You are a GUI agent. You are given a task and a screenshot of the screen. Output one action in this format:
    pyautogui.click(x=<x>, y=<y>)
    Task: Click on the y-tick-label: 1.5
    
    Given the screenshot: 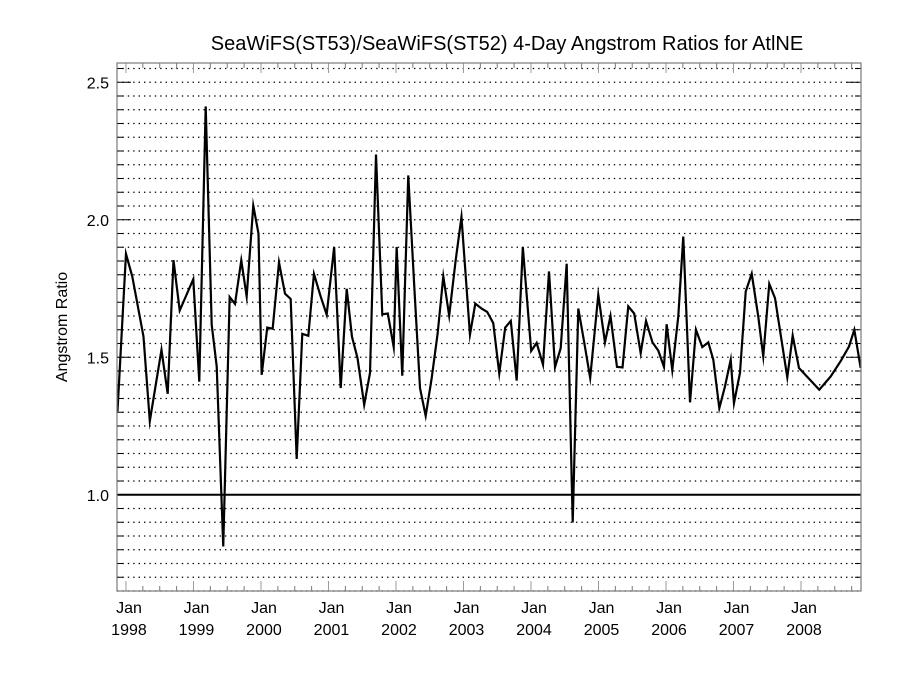 What is the action you would take?
    pyautogui.click(x=98, y=358)
    